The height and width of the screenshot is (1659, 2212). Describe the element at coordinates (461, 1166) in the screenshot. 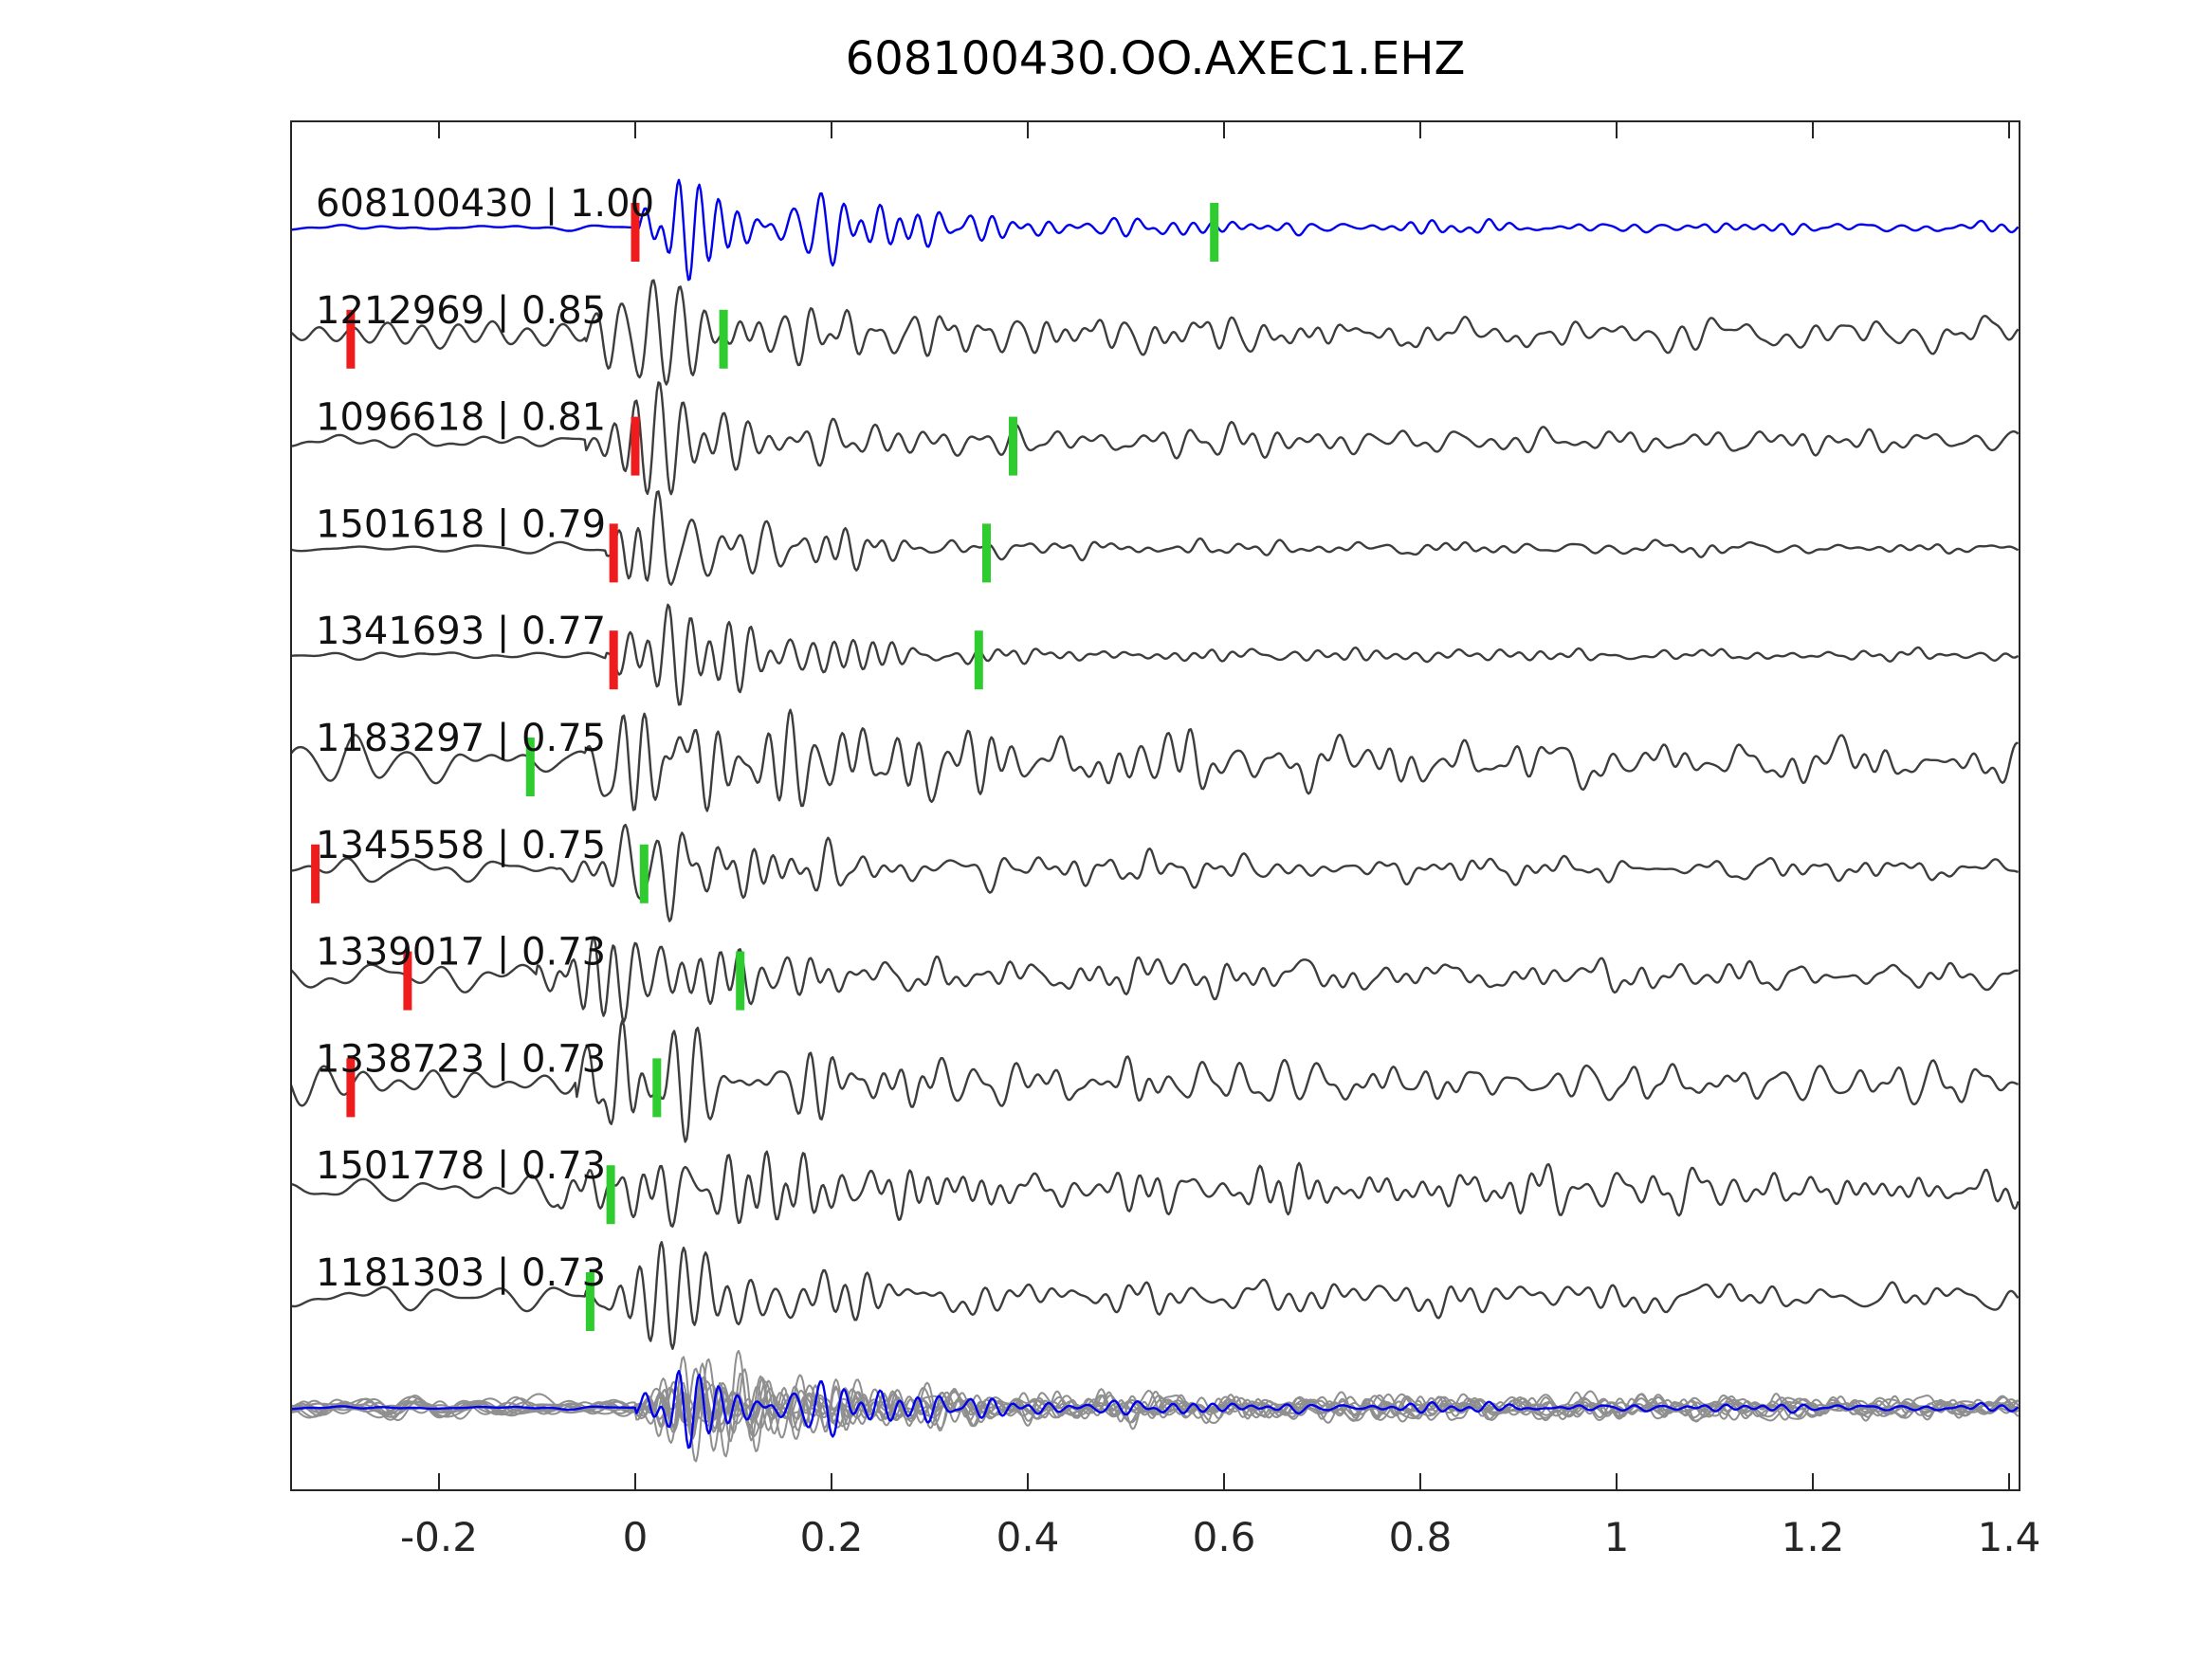

I see `trace-label: 1501778 | 0.73` at that location.